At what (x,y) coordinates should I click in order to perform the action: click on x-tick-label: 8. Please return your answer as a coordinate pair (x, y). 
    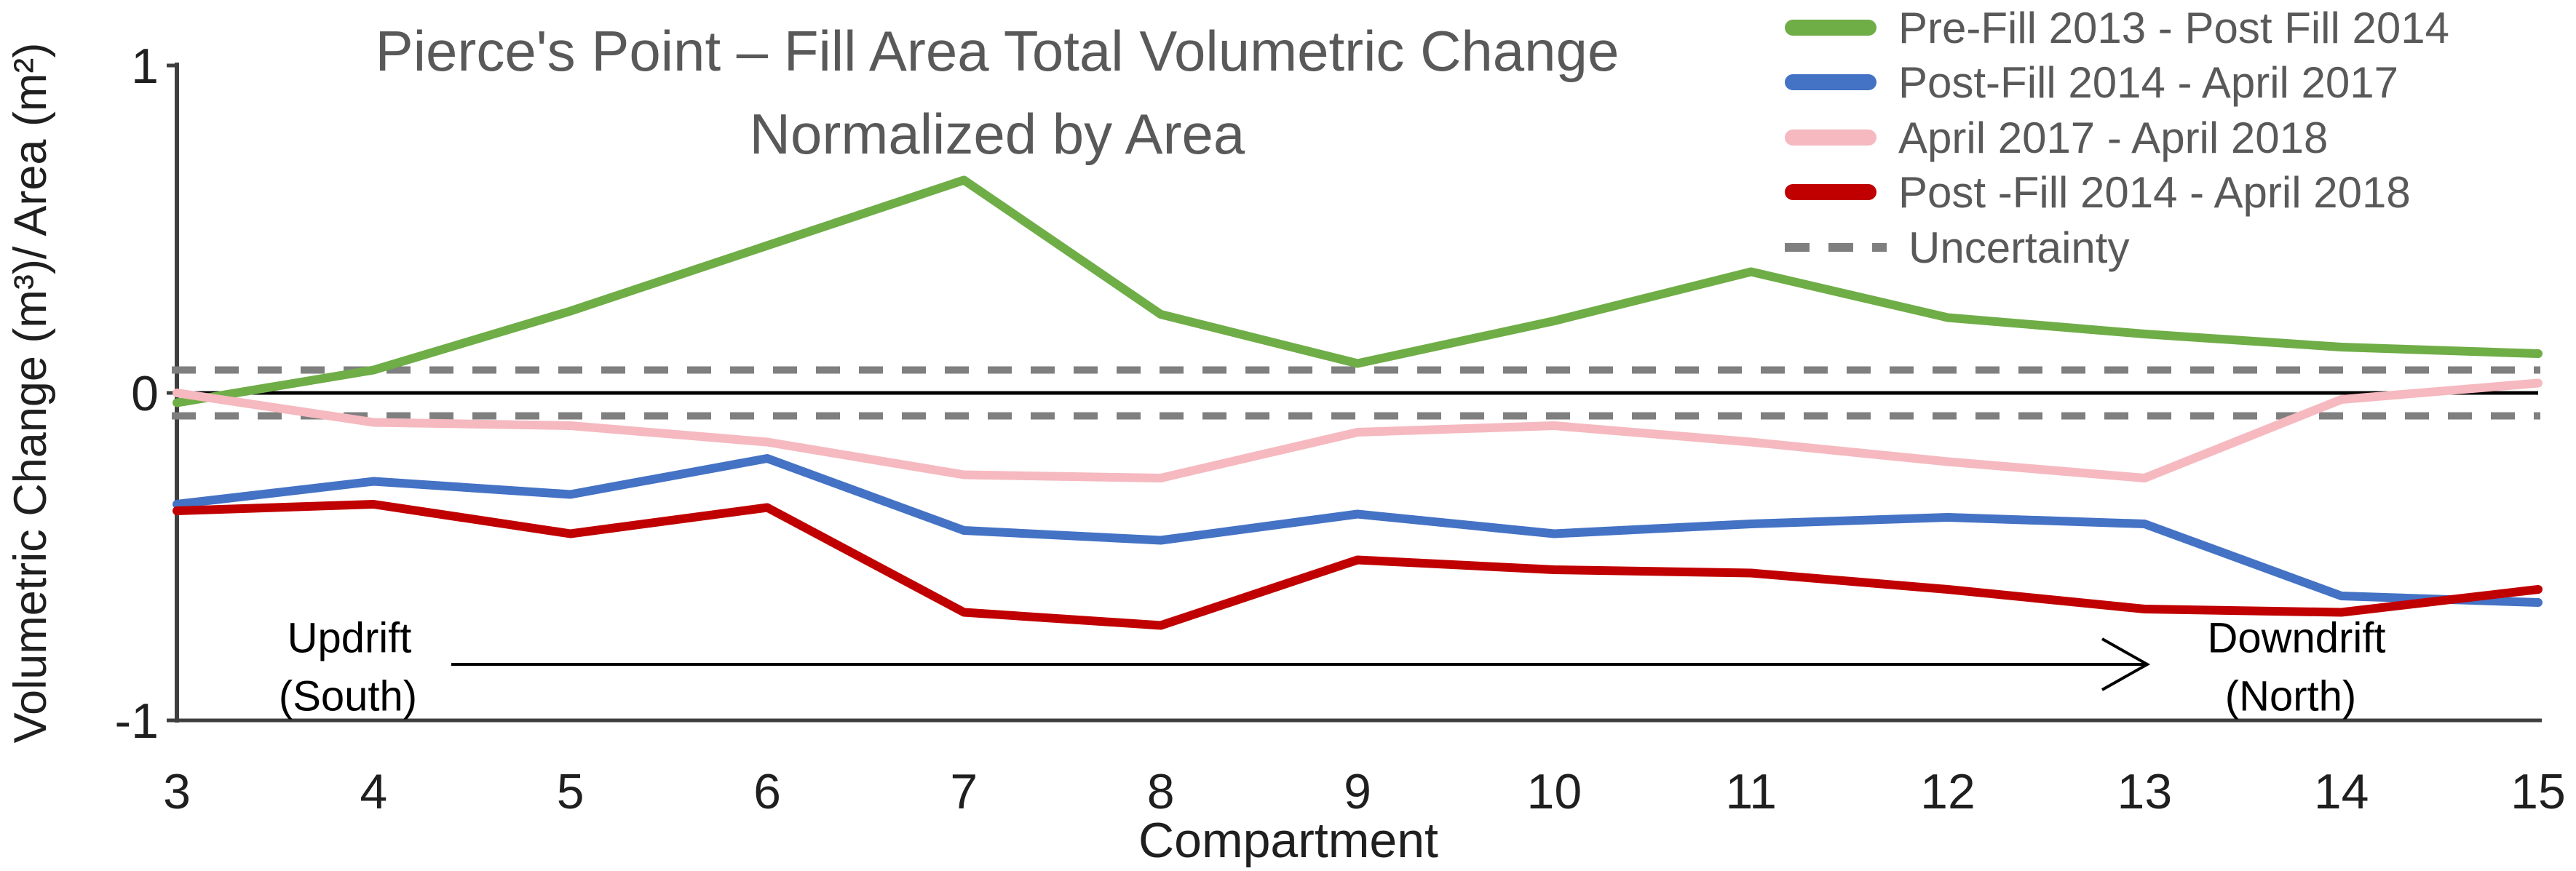
    Looking at the image, I should click on (1161, 792).